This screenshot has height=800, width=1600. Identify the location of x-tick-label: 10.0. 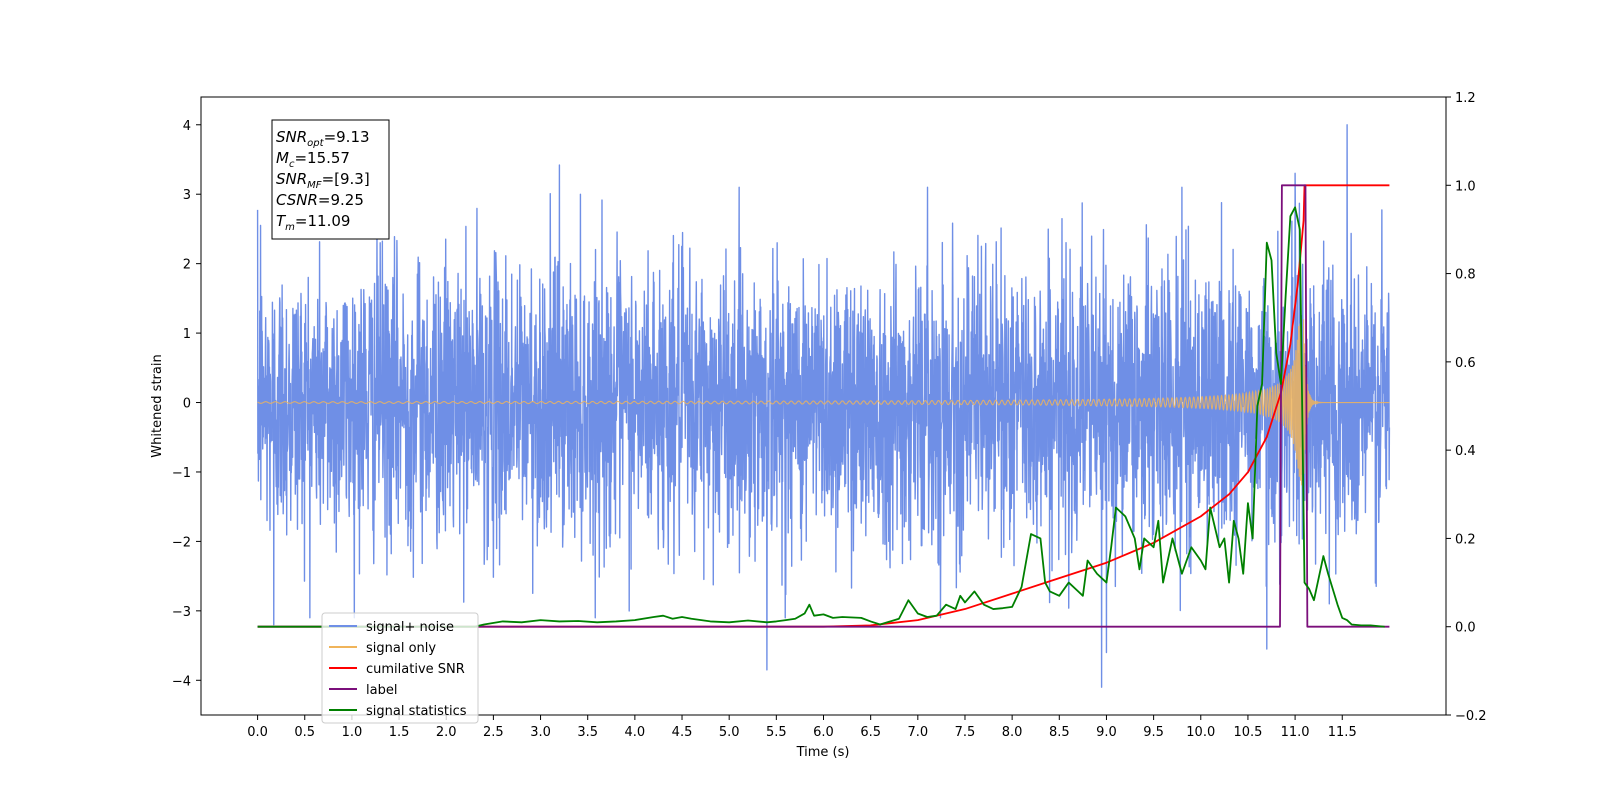
(1200, 732).